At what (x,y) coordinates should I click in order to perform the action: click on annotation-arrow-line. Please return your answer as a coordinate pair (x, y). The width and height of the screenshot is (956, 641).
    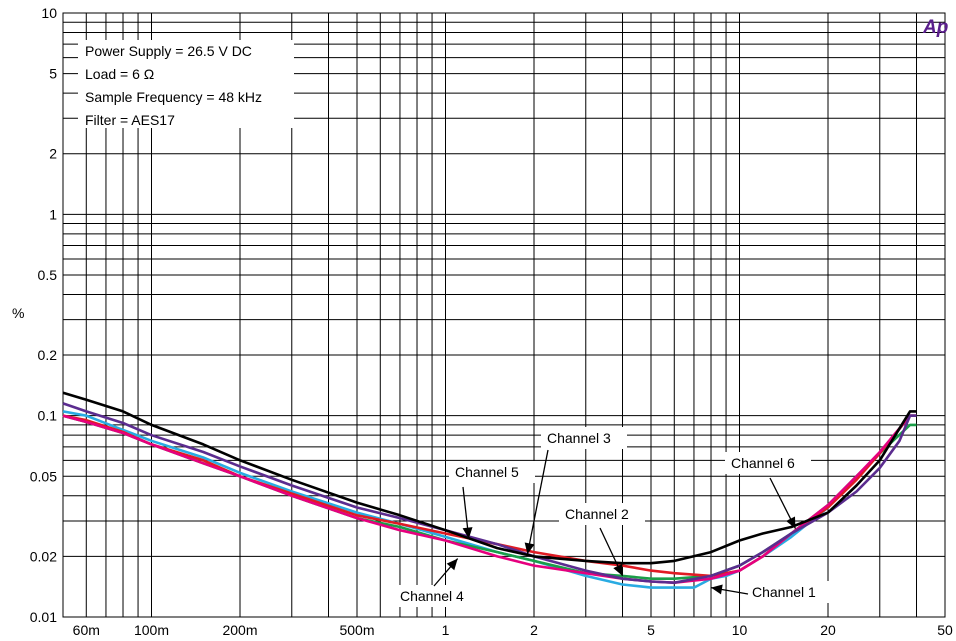
    Looking at the image, I should click on (537, 502).